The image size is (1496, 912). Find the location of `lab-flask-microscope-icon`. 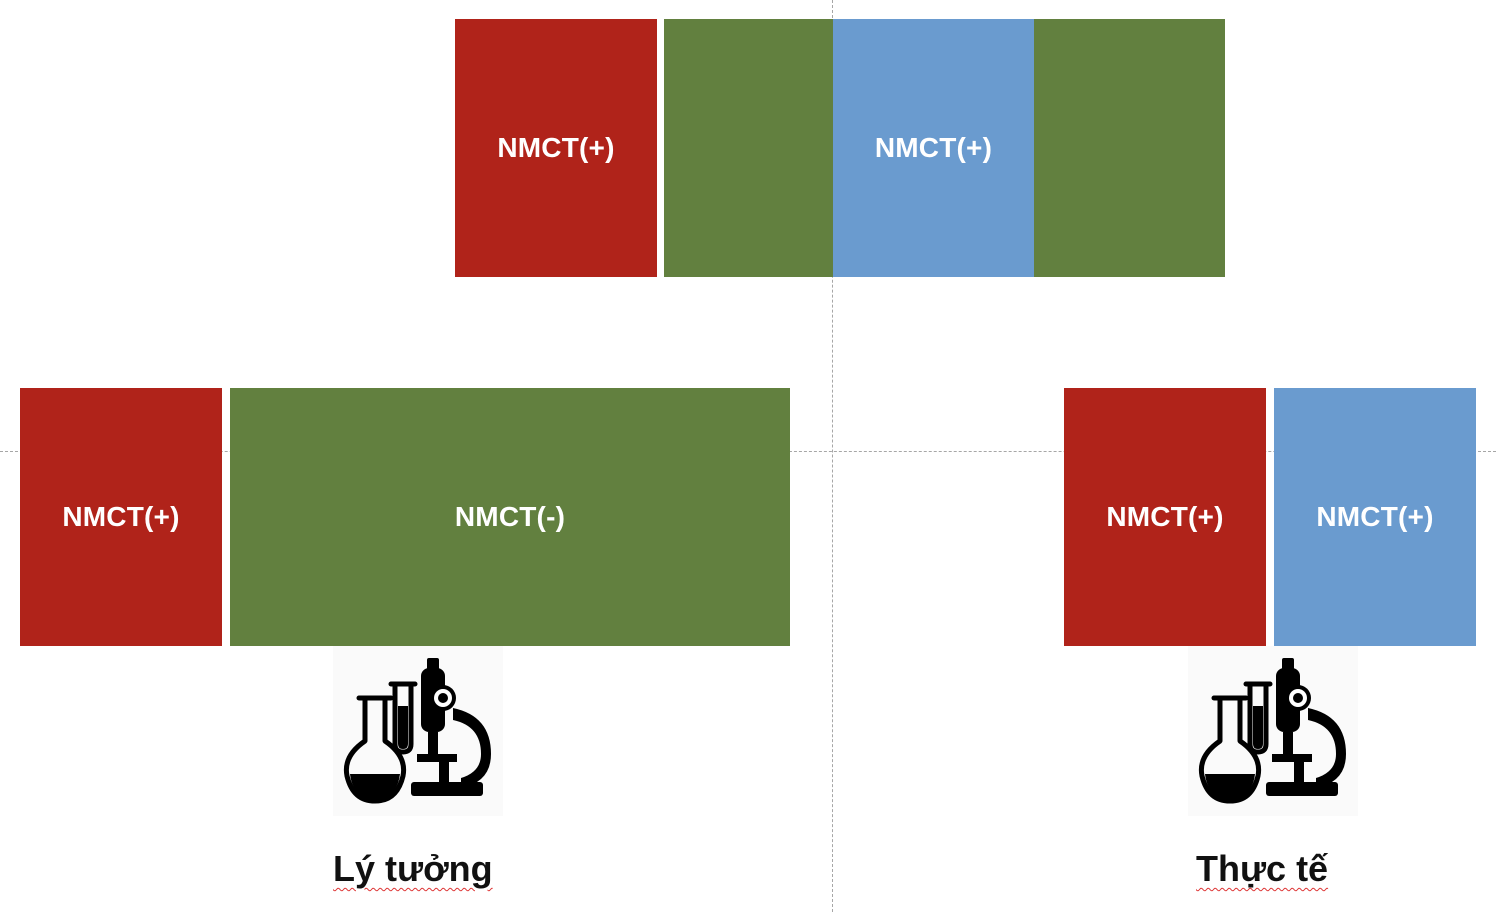

lab-flask-microscope-icon is located at coordinates (418, 731).